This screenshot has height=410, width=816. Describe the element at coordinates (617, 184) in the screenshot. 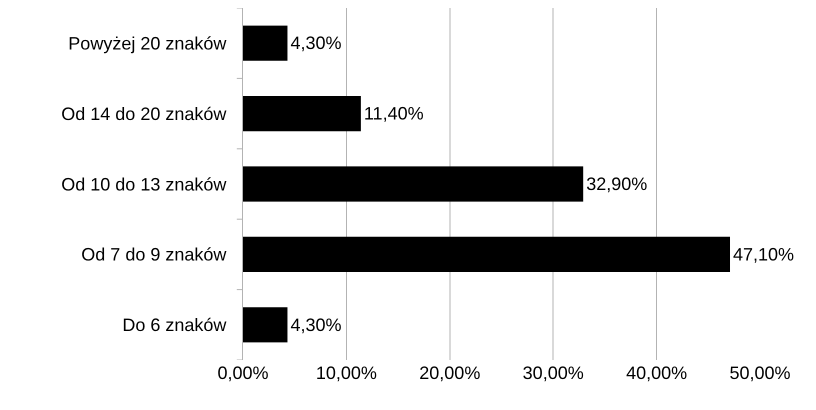

I see `data-label: 32,90%` at that location.